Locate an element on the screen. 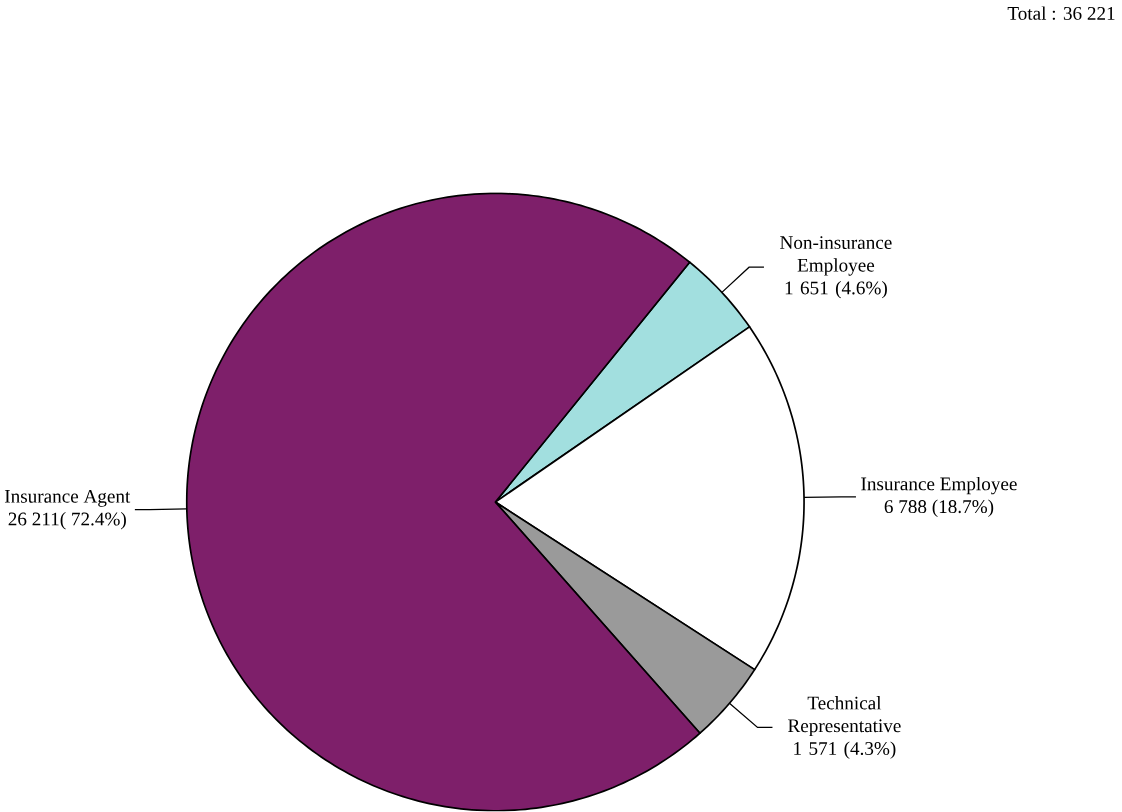 This screenshot has width=1122, height=812. data-label: 26 211( 72.4%) is located at coordinates (67, 521).